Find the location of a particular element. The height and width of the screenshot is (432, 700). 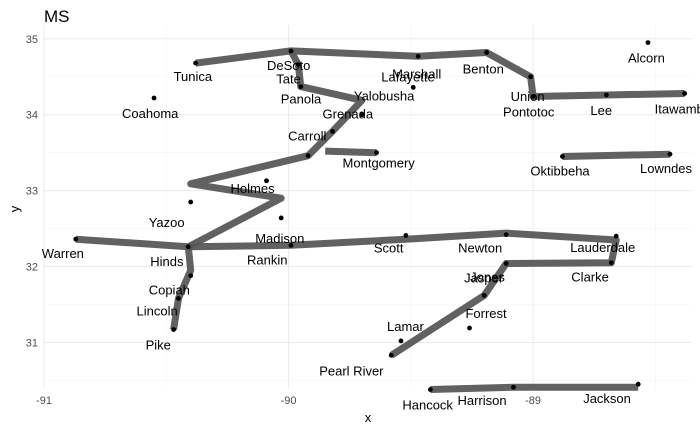

point-harrison is located at coordinates (513, 387).